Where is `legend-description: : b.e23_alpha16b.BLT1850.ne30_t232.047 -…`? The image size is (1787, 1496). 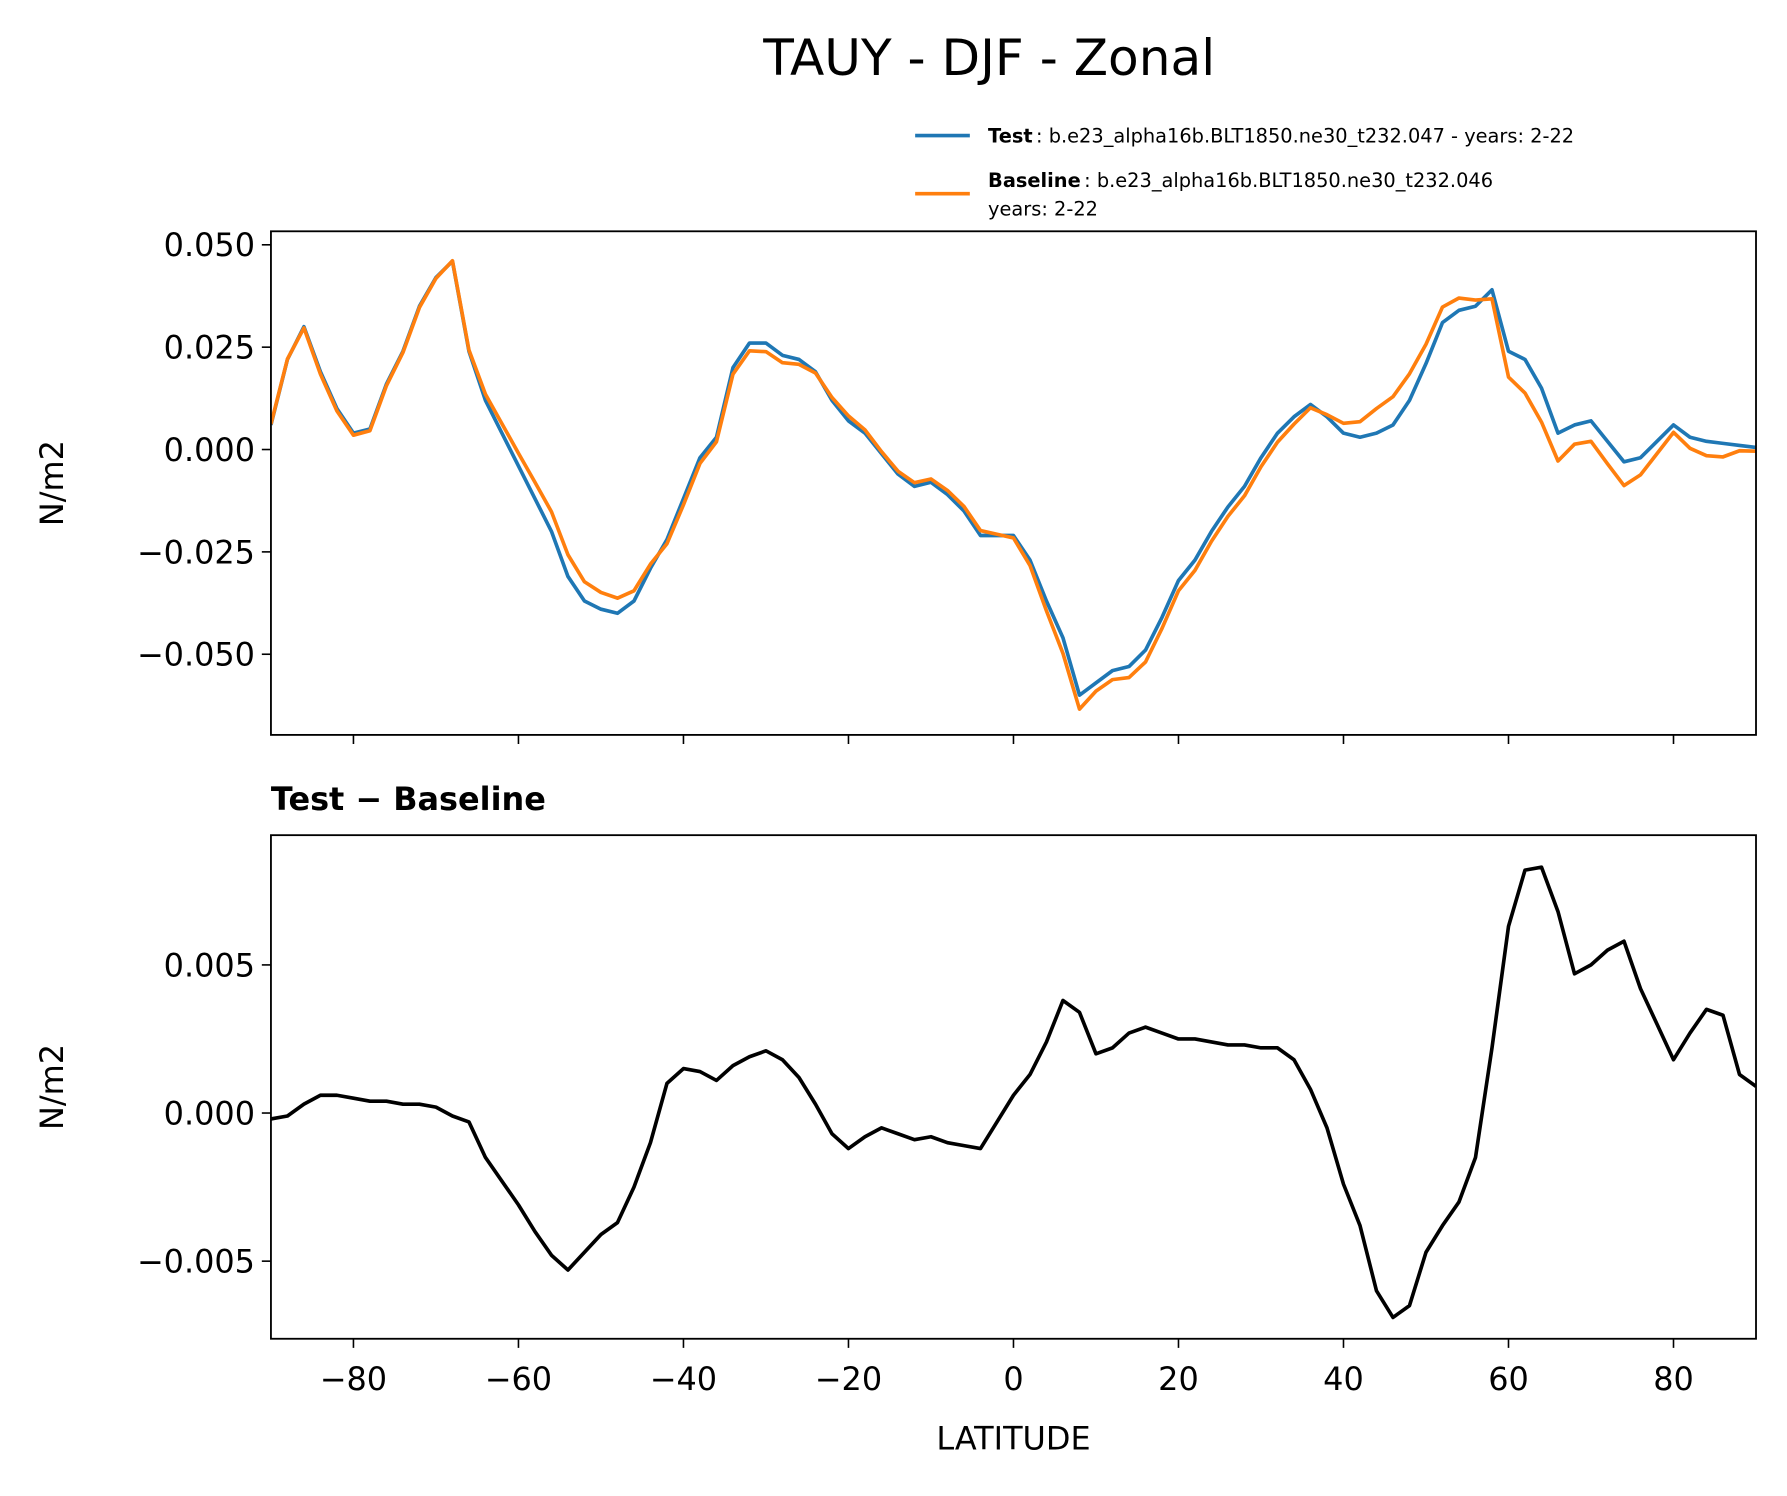 legend-description: : b.e23_alpha16b.BLT1850.ne30_t232.047 -… is located at coordinates (1305, 135).